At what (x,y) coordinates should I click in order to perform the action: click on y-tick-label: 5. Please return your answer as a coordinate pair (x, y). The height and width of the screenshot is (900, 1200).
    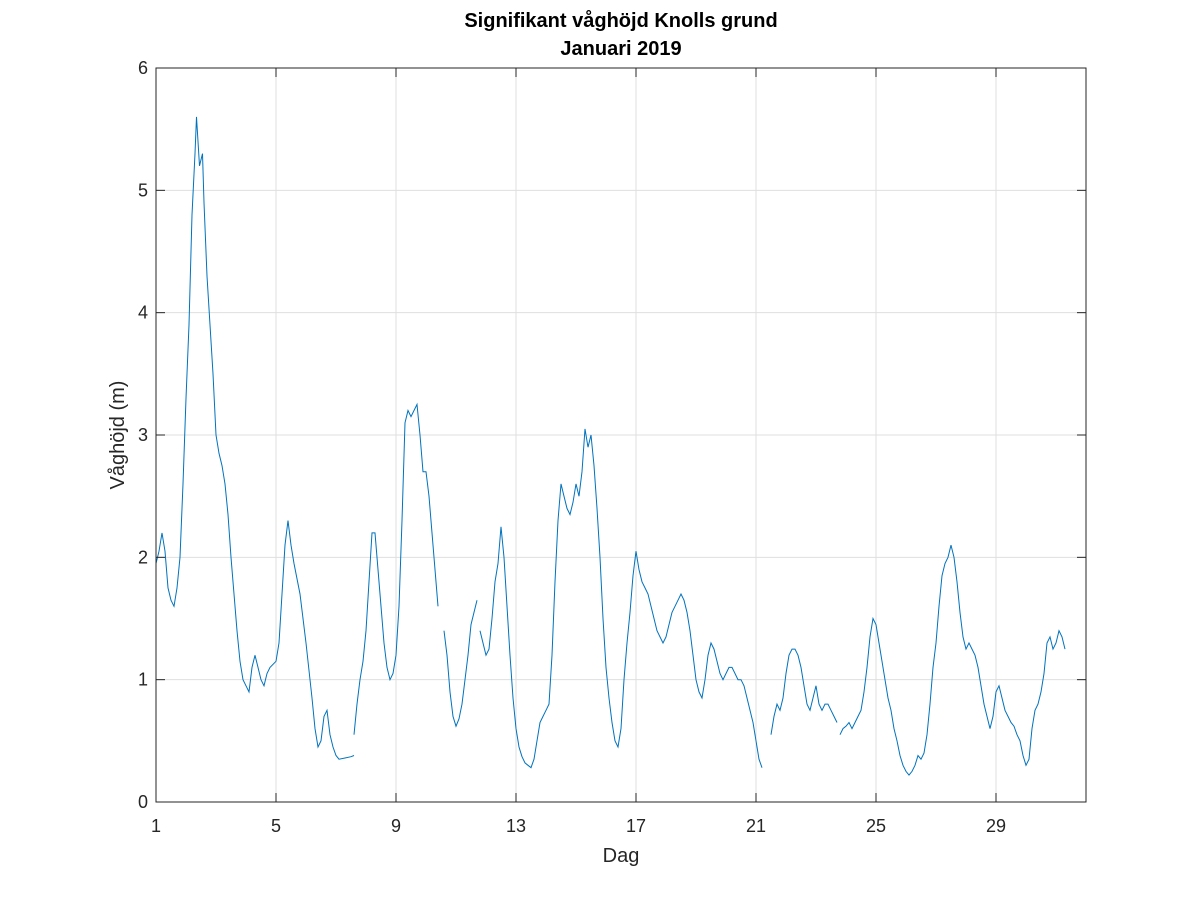
    Looking at the image, I should click on (143, 190).